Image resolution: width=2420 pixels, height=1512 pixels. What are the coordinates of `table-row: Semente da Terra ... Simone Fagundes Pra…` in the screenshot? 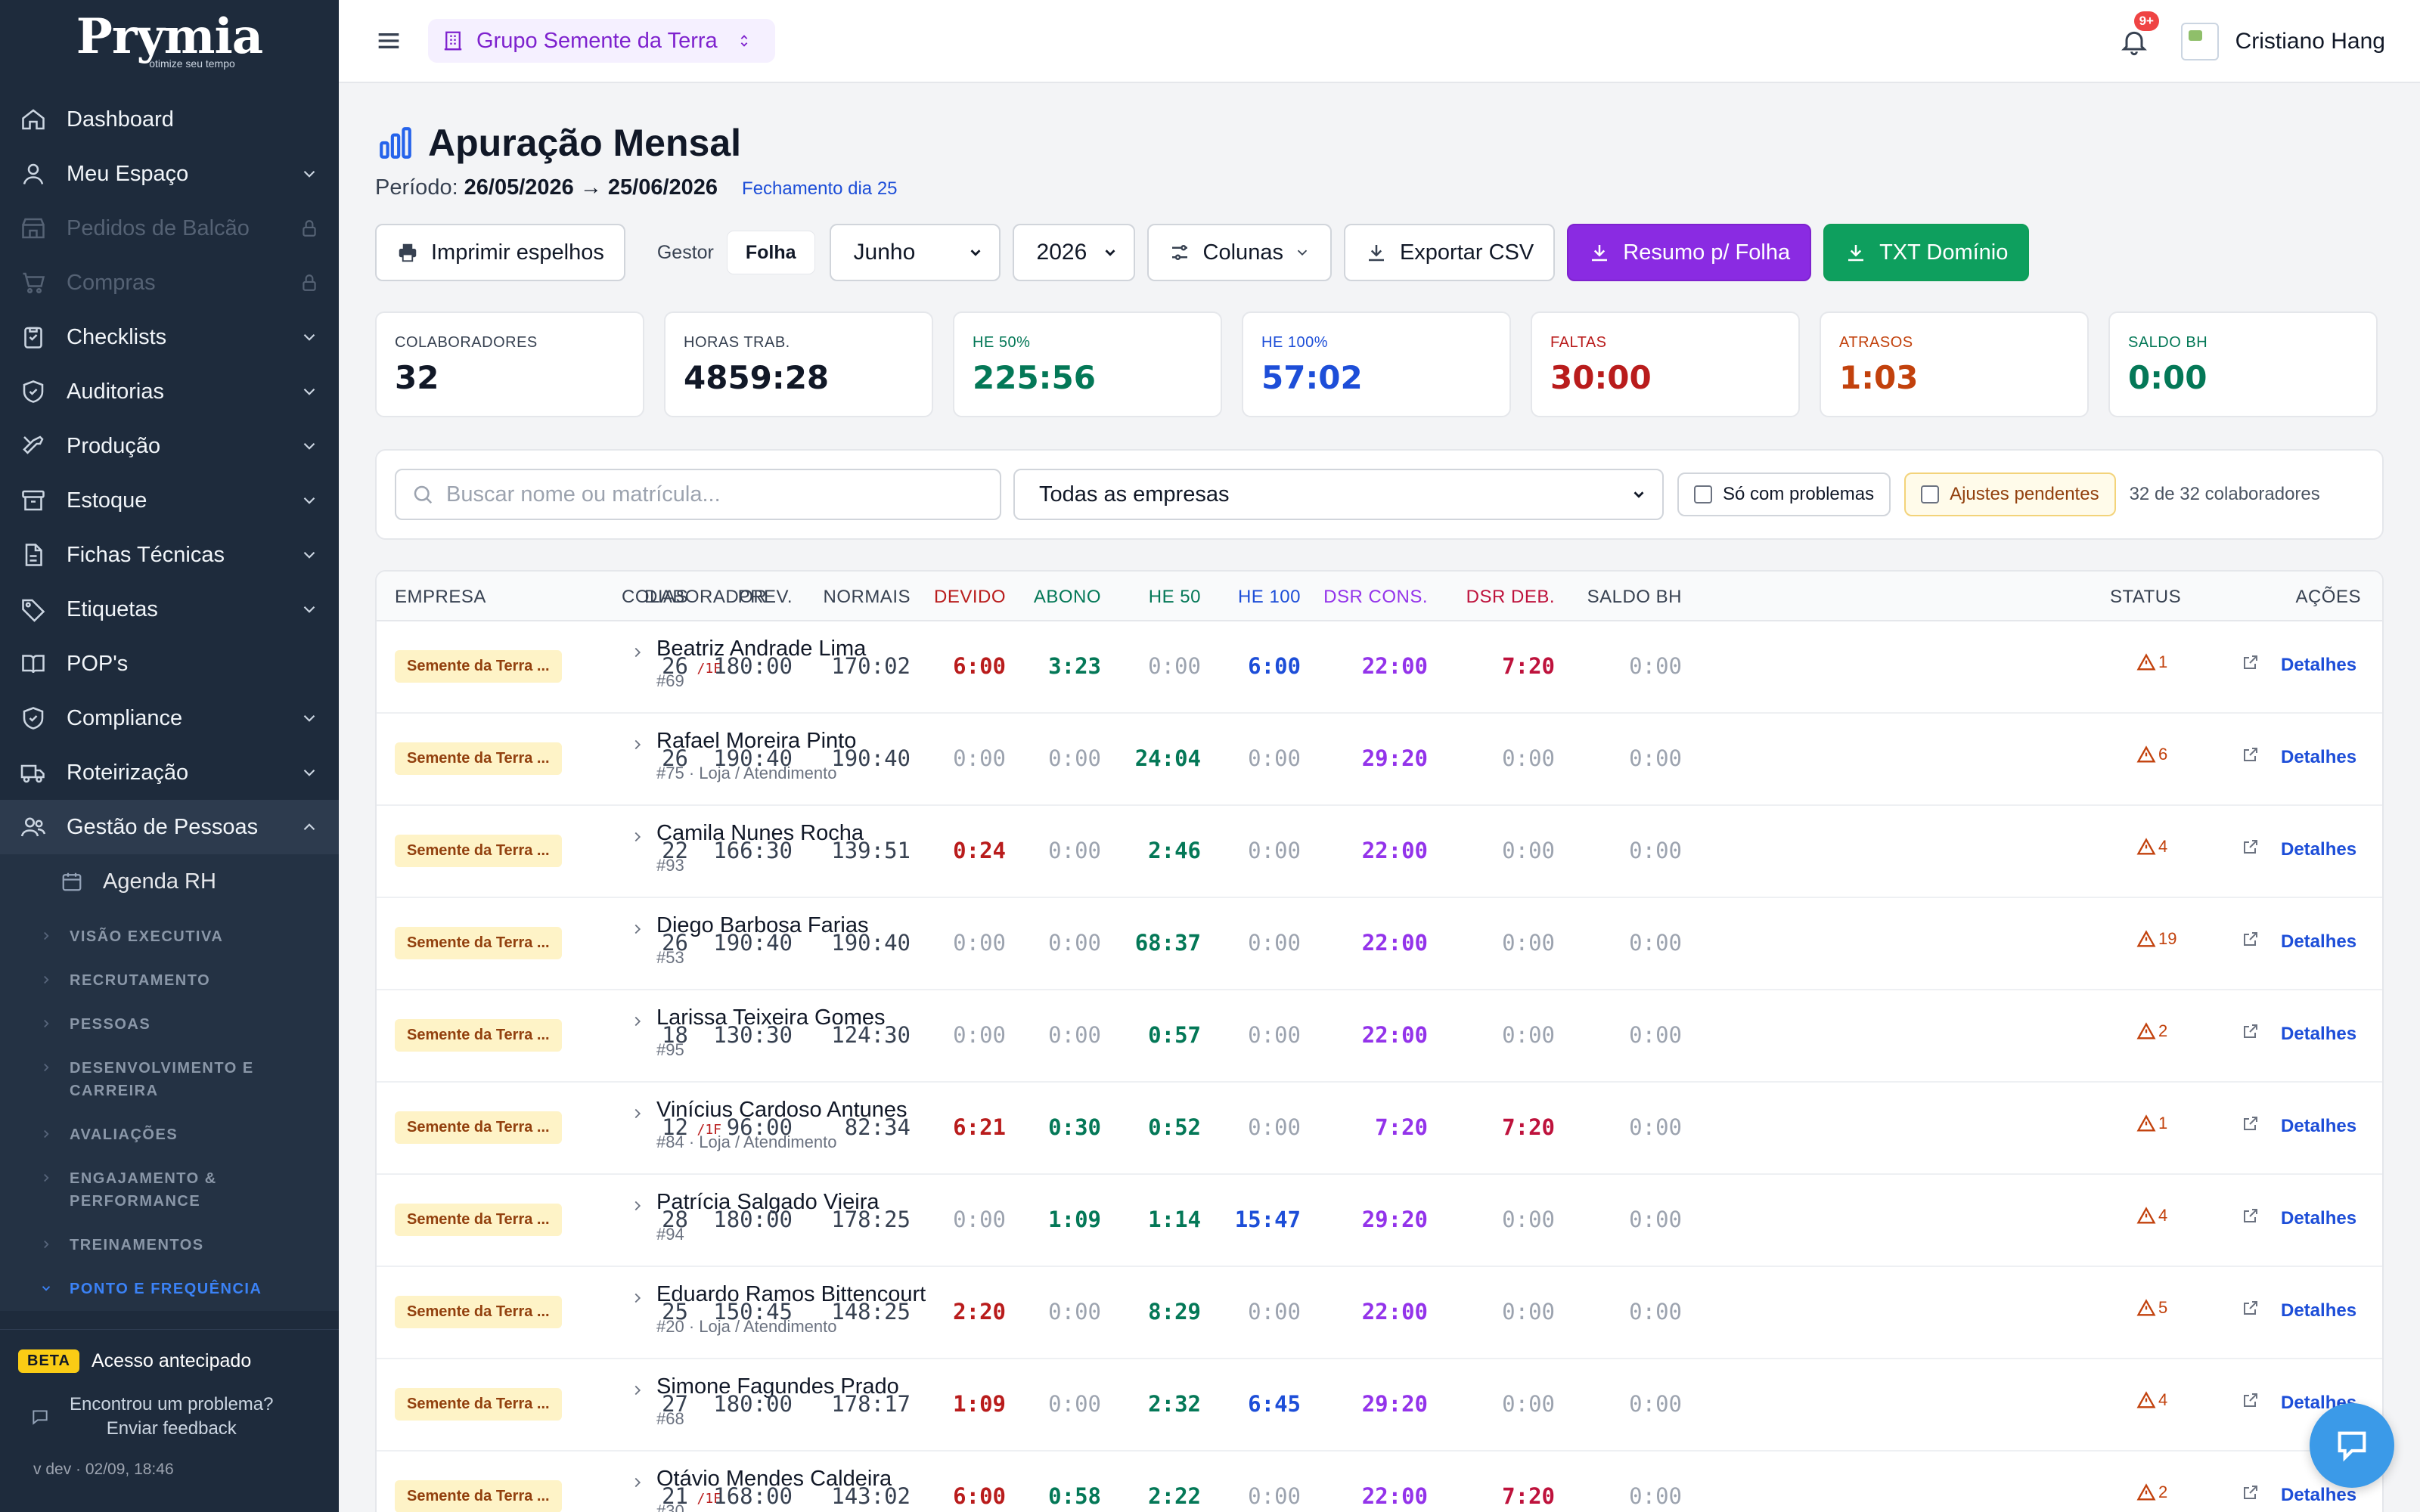 It's located at (1379, 1405).